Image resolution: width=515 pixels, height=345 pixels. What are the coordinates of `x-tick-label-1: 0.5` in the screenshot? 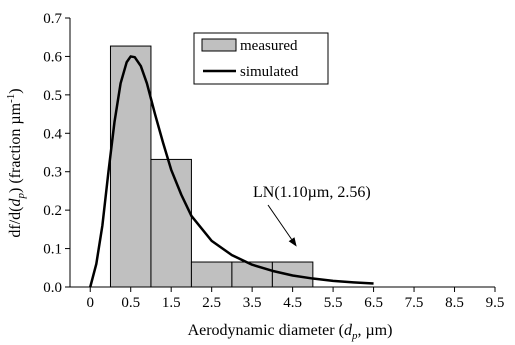 It's located at (130, 303).